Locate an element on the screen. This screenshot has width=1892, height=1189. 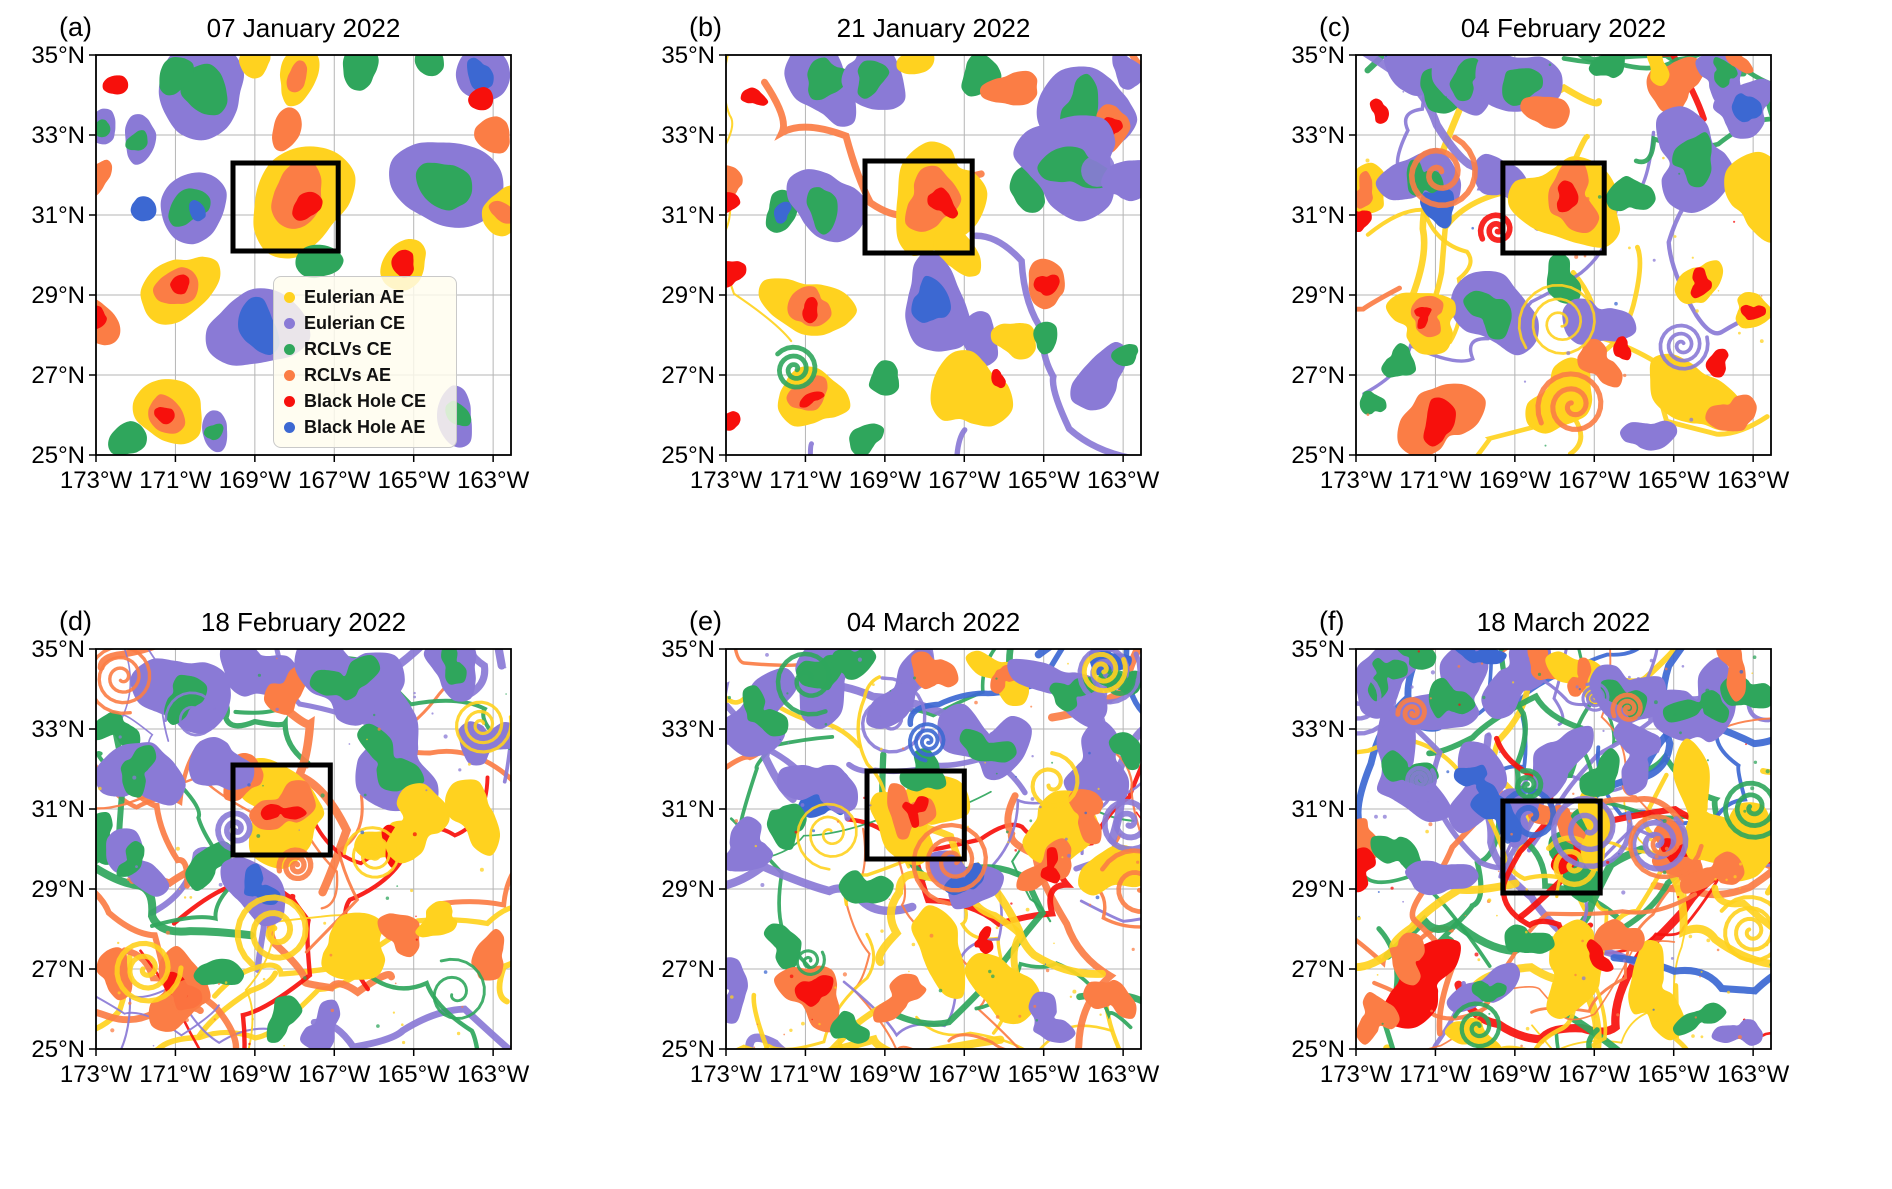
y-tick-label: 33°N is located at coordinates (688, 729).